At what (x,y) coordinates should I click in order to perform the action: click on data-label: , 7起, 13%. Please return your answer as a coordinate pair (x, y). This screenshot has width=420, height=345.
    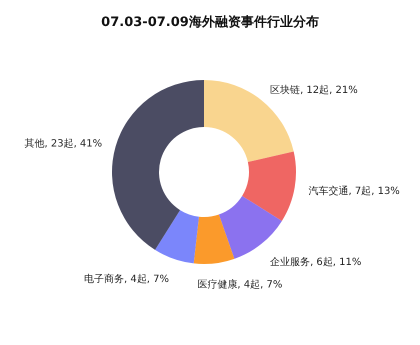
    Looking at the image, I should click on (374, 190).